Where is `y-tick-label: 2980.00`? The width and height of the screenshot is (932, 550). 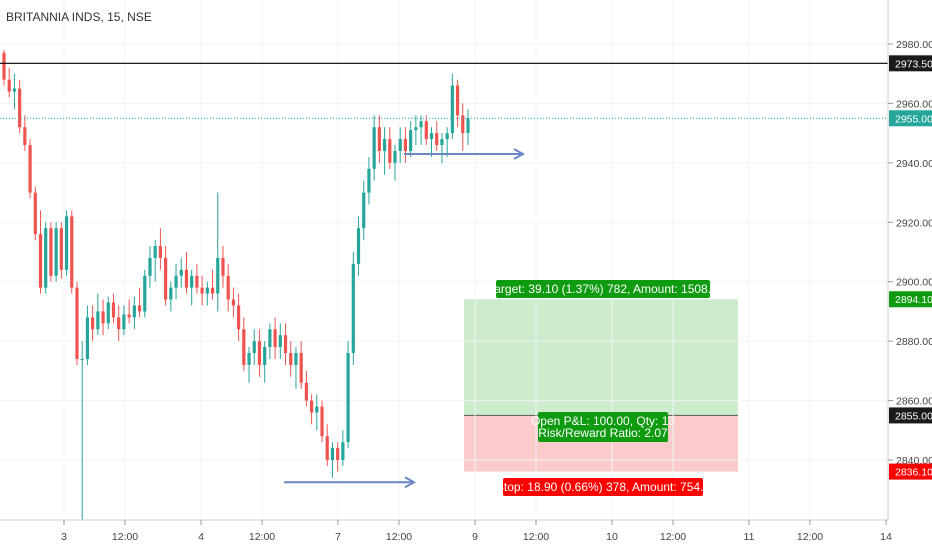 y-tick-label: 2980.00 is located at coordinates (914, 45).